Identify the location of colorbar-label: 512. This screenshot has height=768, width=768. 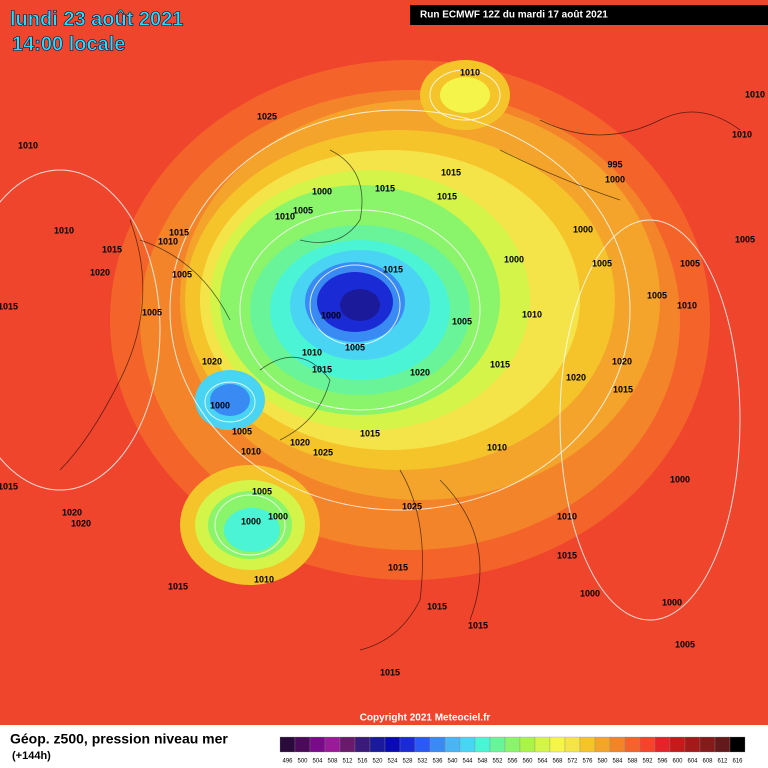
(347, 762).